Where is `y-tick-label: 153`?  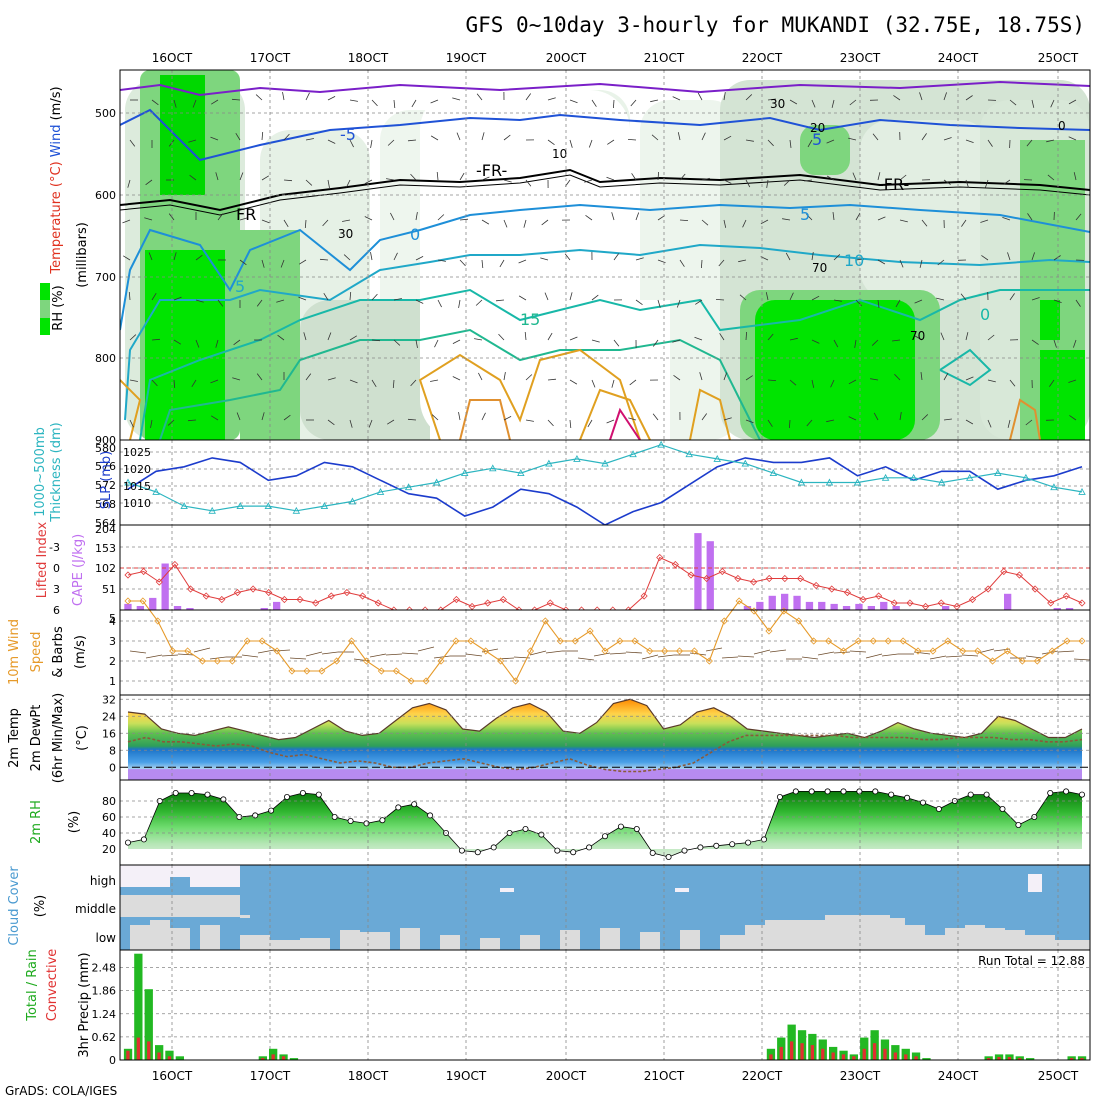
y-tick-label: 153 is located at coordinates (105, 548).